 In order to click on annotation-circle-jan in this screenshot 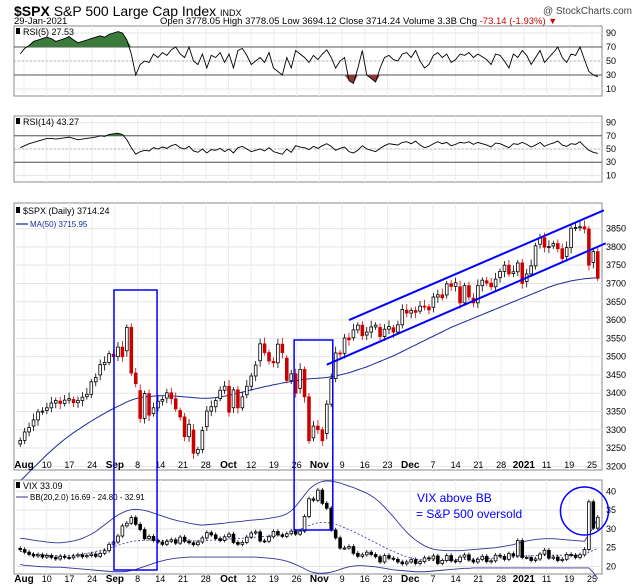, I will do `click(584, 511)`.